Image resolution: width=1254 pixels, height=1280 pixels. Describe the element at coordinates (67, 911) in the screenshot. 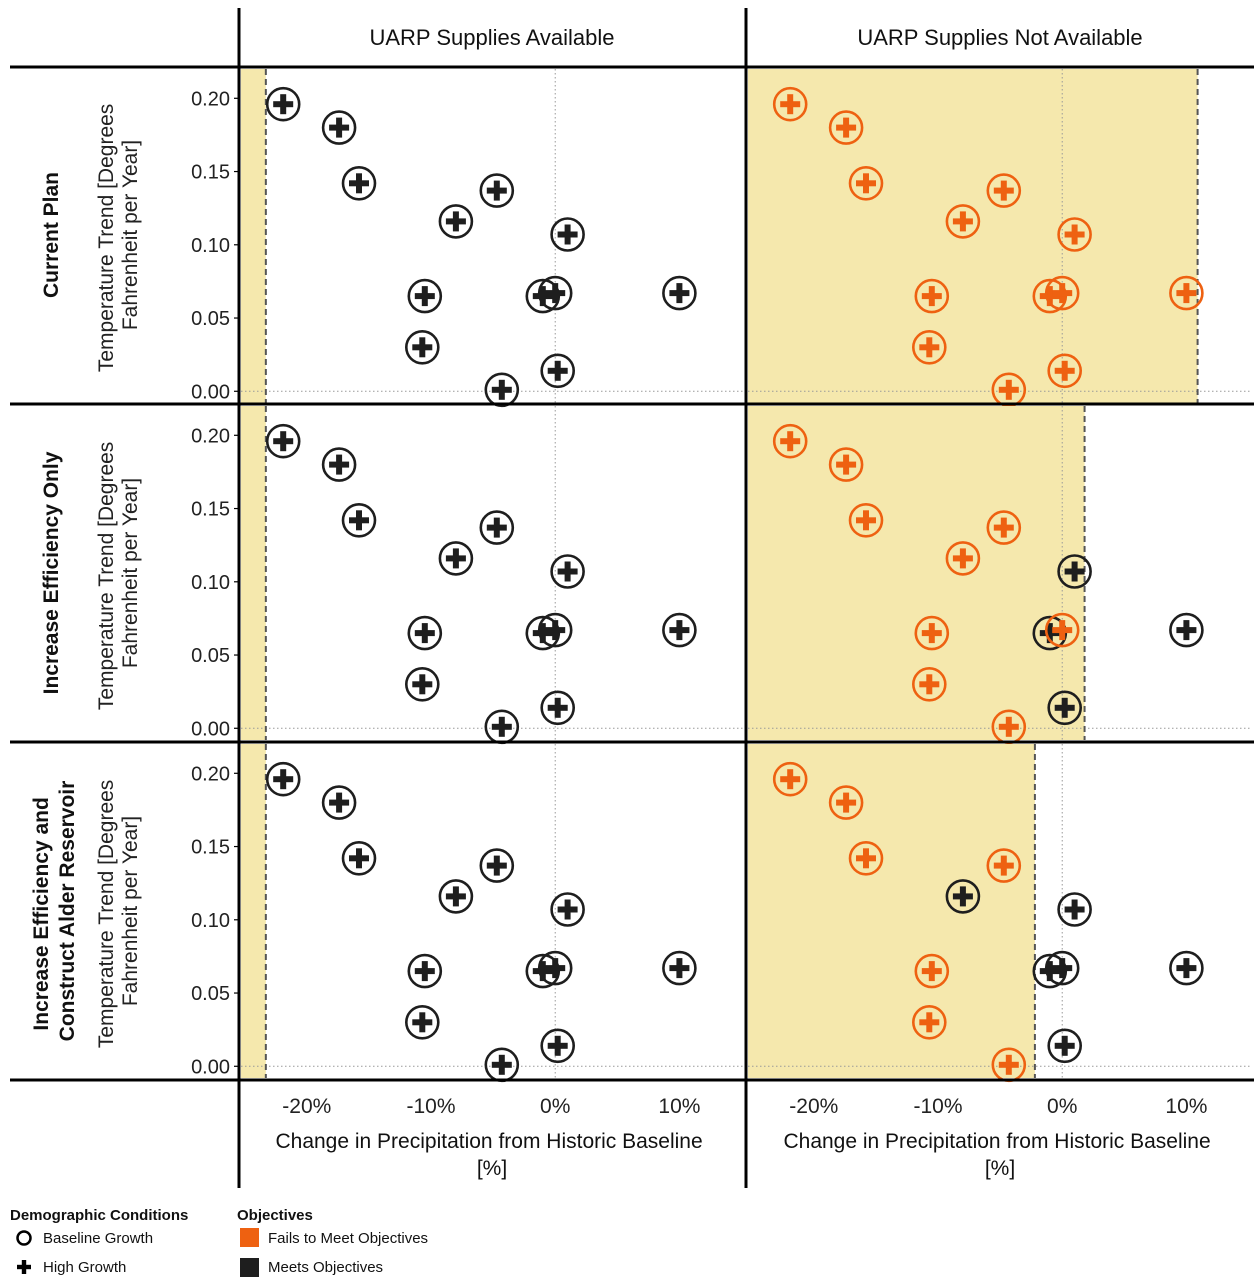

I see `row-title-alder-line2: Construct Alder Reservoir` at that location.